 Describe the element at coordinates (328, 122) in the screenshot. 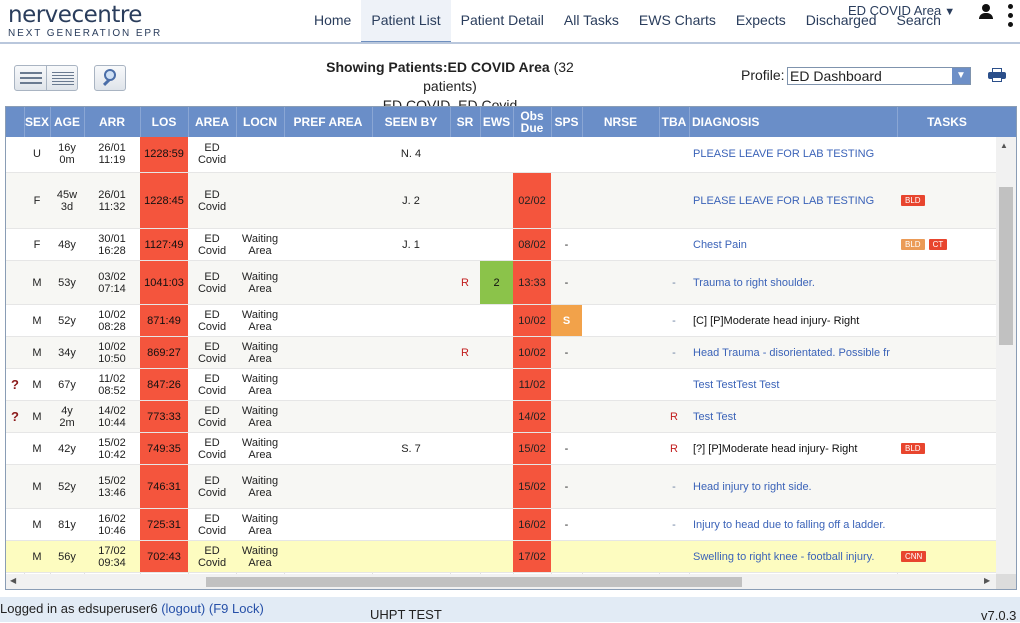

I see `column-header-pref: PREF AREA` at that location.